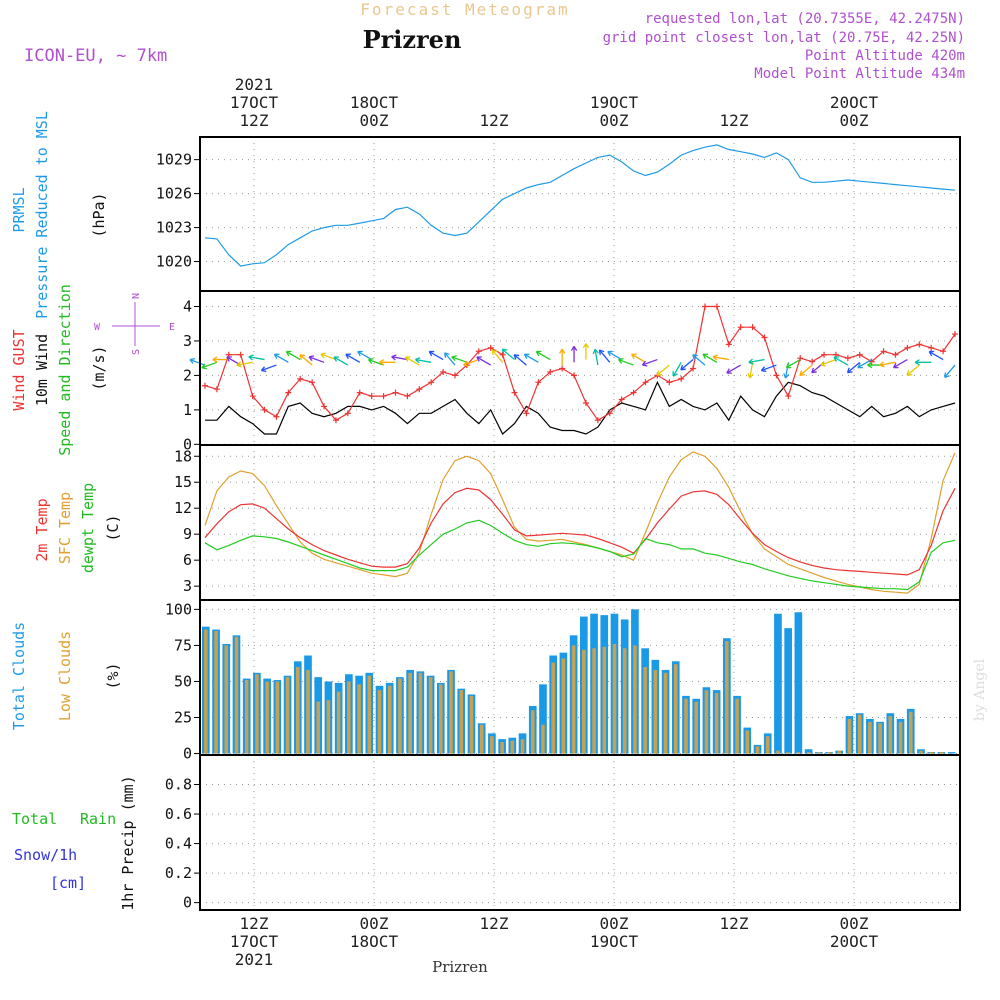 This screenshot has width=1000, height=1000. Describe the element at coordinates (460, 967) in the screenshot. I see `footer-station: Prizren` at that location.